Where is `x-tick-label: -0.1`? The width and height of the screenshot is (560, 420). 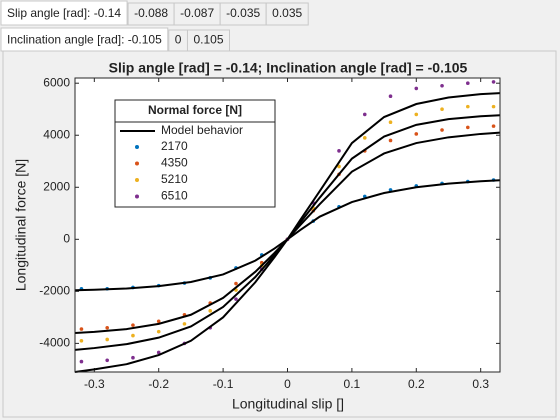 x-tick-label: -0.1 is located at coordinates (223, 384).